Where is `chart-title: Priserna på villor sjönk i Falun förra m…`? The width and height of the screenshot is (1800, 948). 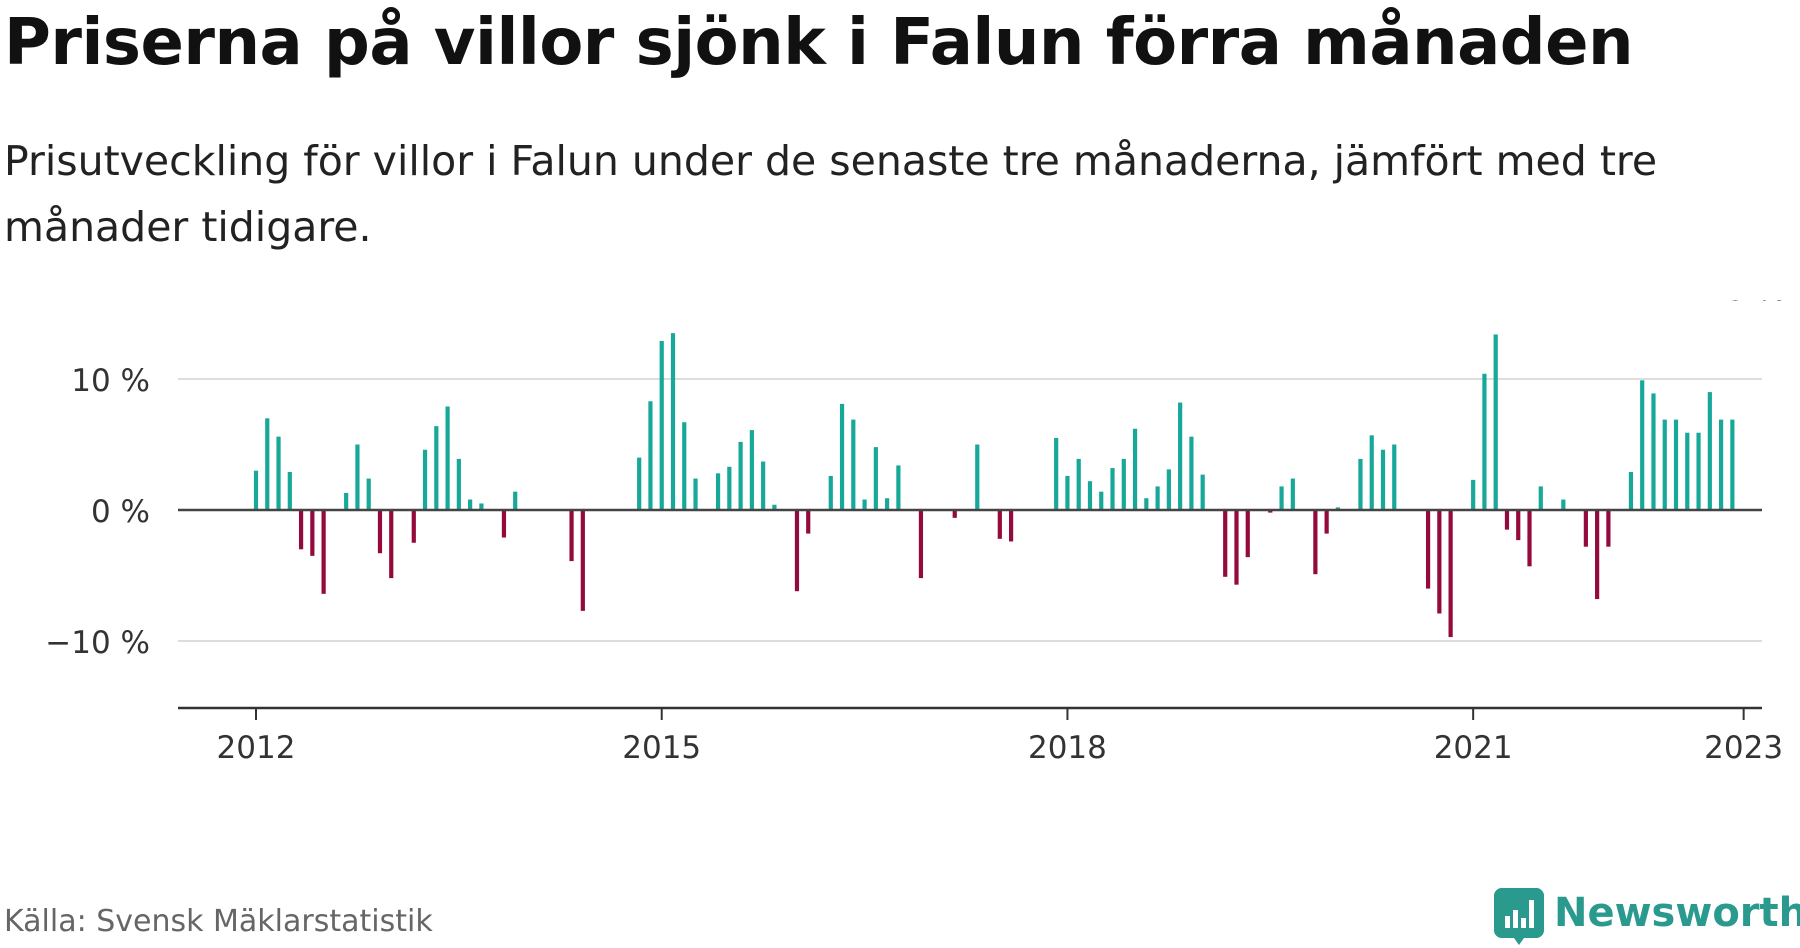
chart-title: Priserna på villor sjönk i Falun förra m… is located at coordinates (819, 43).